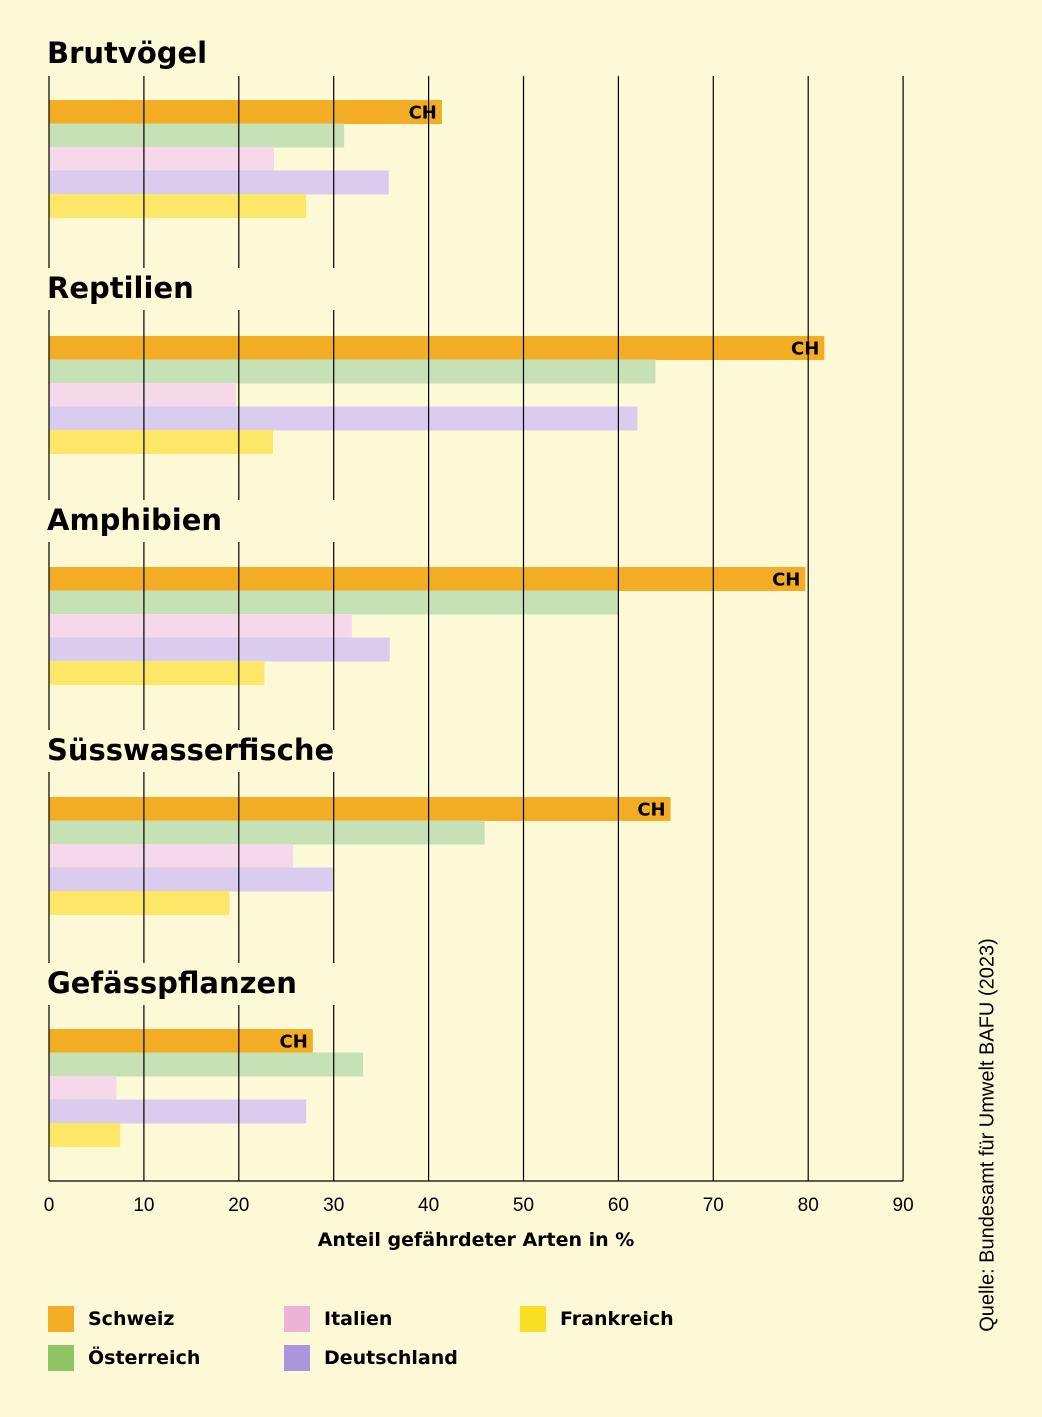  I want to click on bar-label-amphibien: CH, so click(786, 579).